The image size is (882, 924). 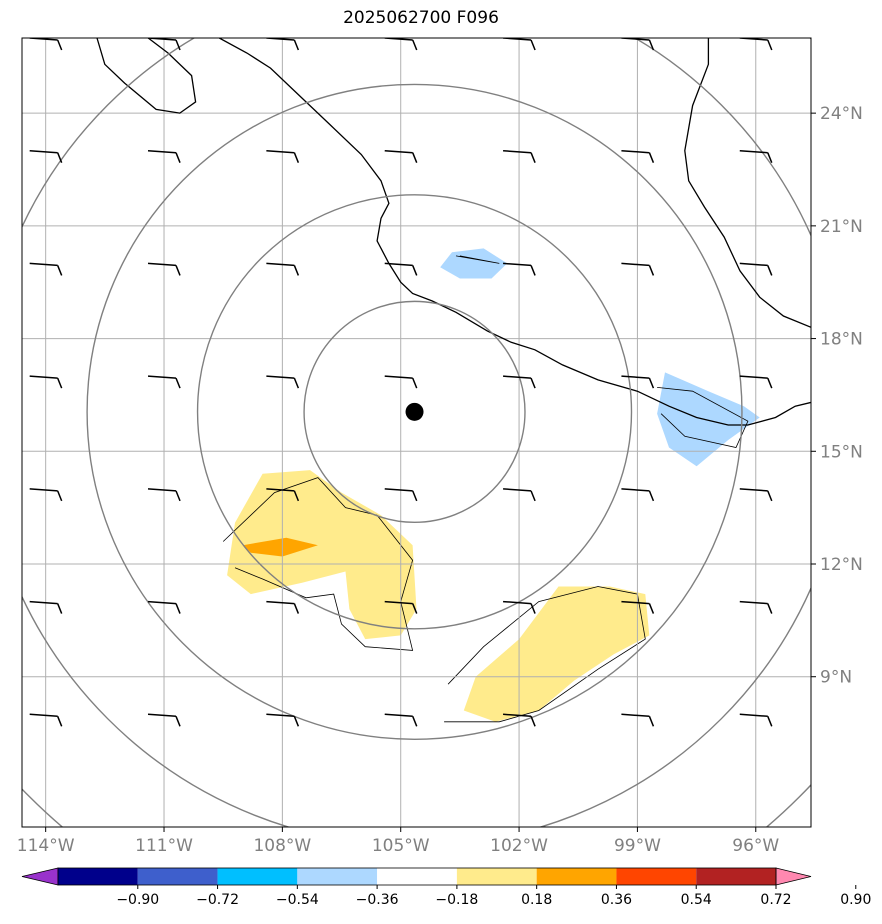 What do you see at coordinates (456, 900) in the screenshot?
I see `colorbar-label-4: −0.18` at bounding box center [456, 900].